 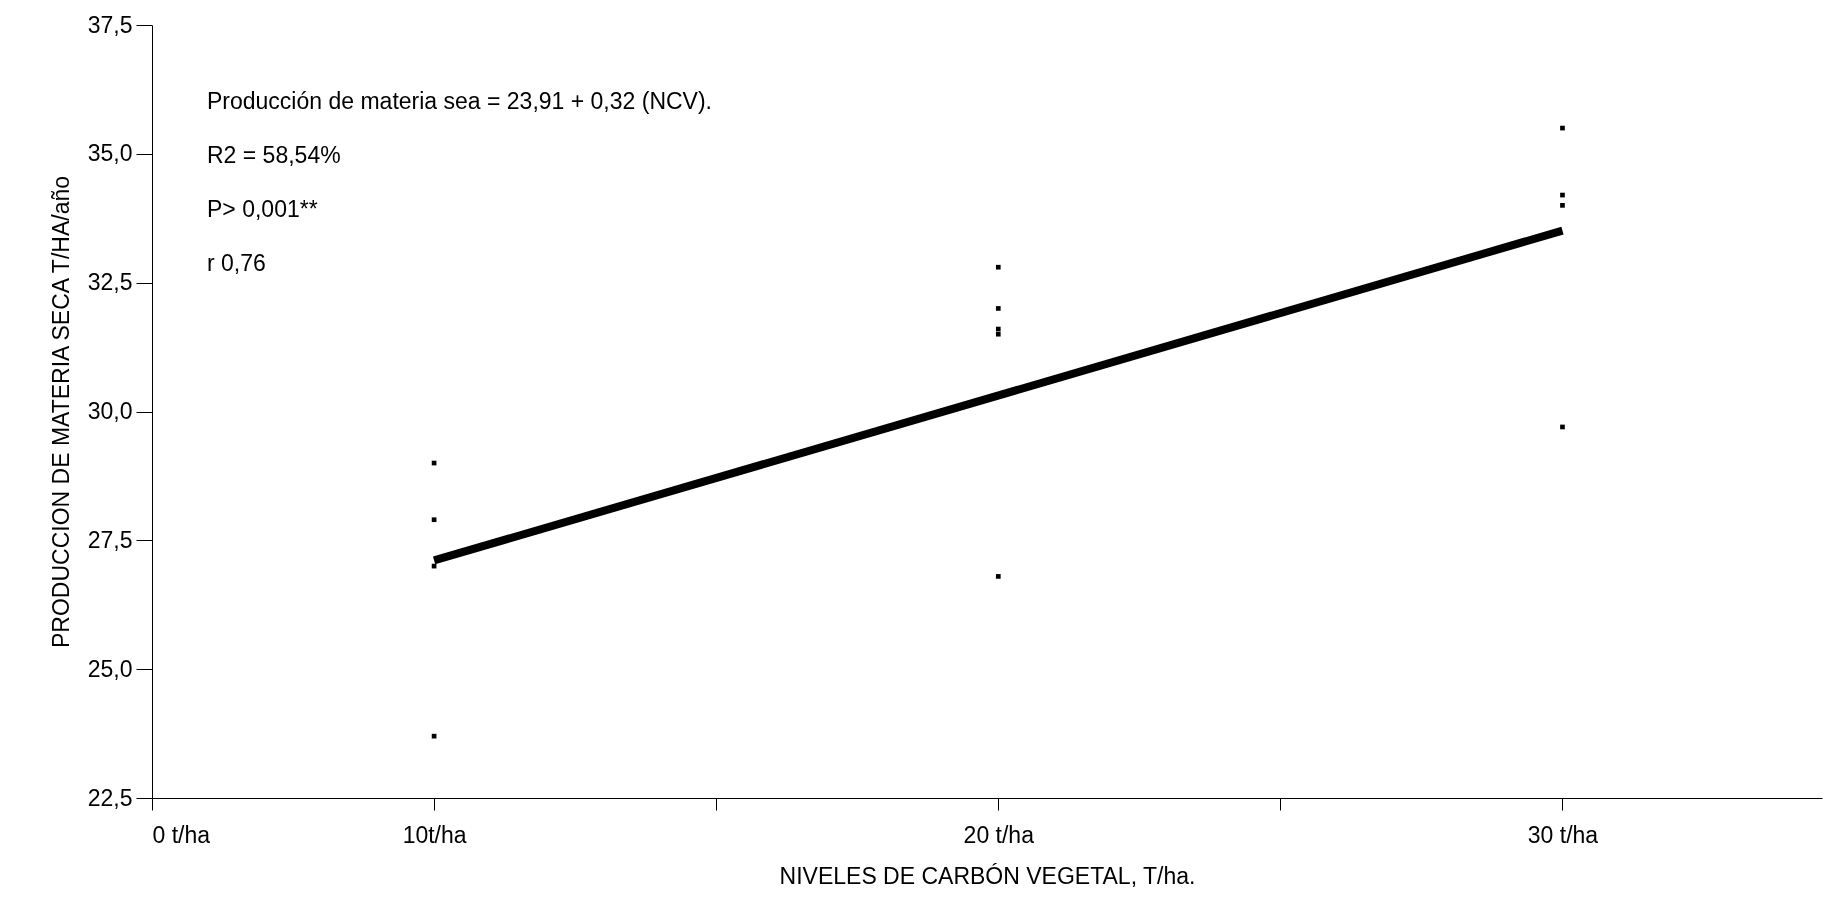 What do you see at coordinates (110, 153) in the screenshot?
I see `y-tick-label: 35,0` at bounding box center [110, 153].